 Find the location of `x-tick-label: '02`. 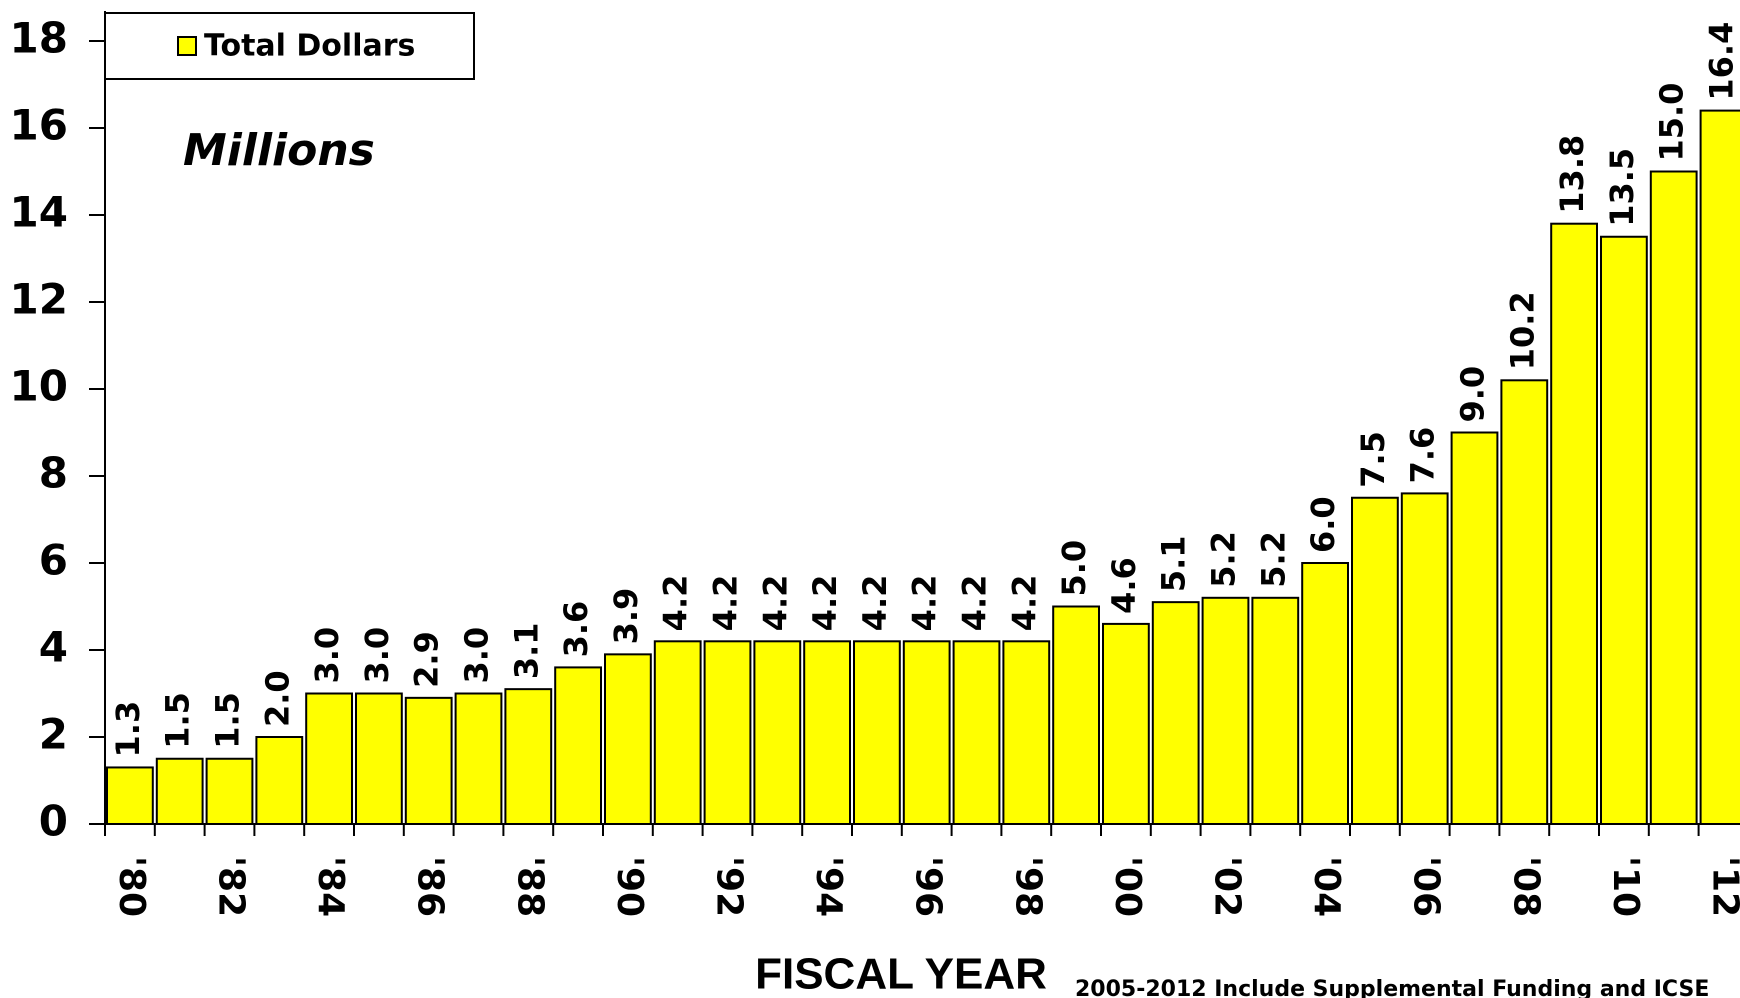

x-tick-label: '02 is located at coordinates (1227, 886).